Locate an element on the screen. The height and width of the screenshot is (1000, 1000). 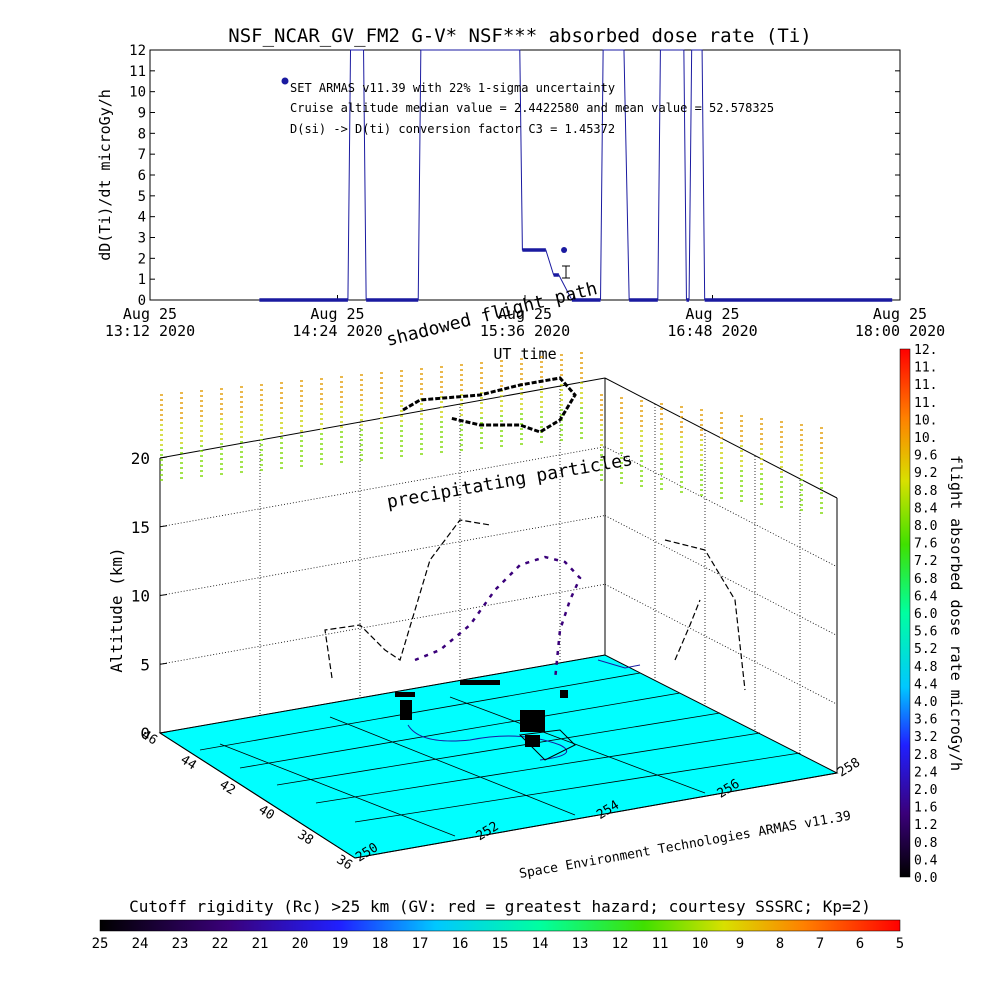
dose-colorbar-label: flight absorbed dose rate microGy/h is located at coordinates (956, 613).